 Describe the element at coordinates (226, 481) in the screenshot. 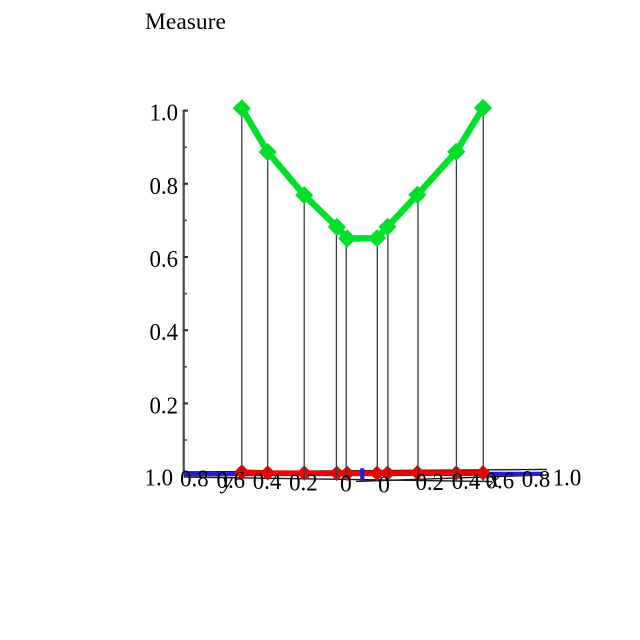

I see `svg-text: y` at that location.